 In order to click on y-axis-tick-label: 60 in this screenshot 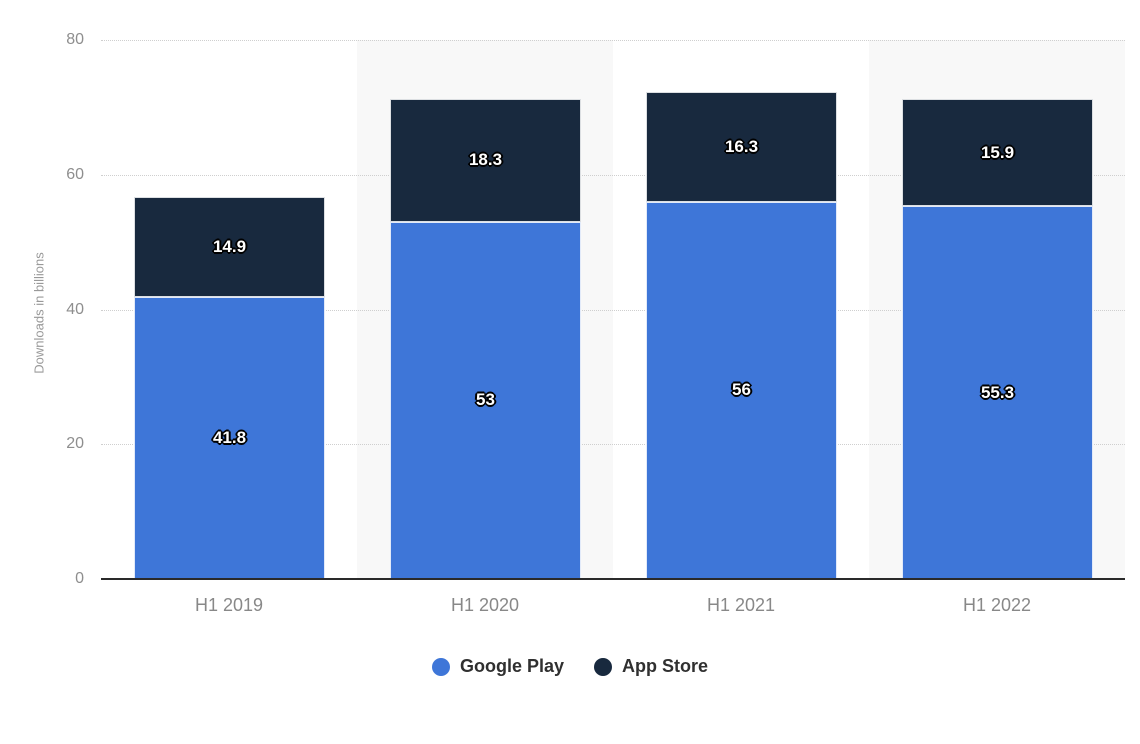, I will do `click(75, 174)`.